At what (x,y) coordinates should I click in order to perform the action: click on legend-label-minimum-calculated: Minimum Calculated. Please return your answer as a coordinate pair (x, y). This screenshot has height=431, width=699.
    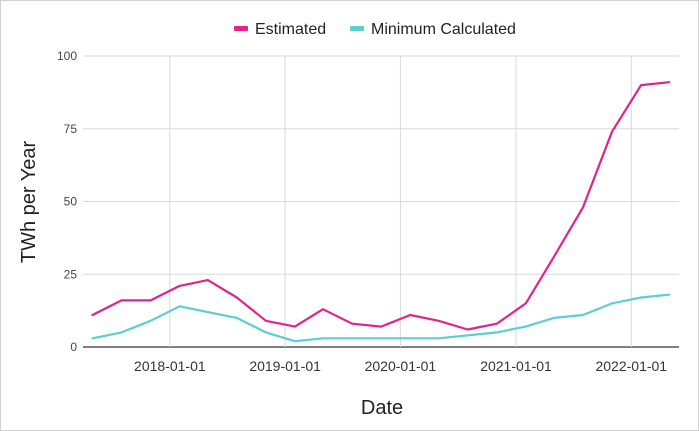
    Looking at the image, I should click on (443, 29).